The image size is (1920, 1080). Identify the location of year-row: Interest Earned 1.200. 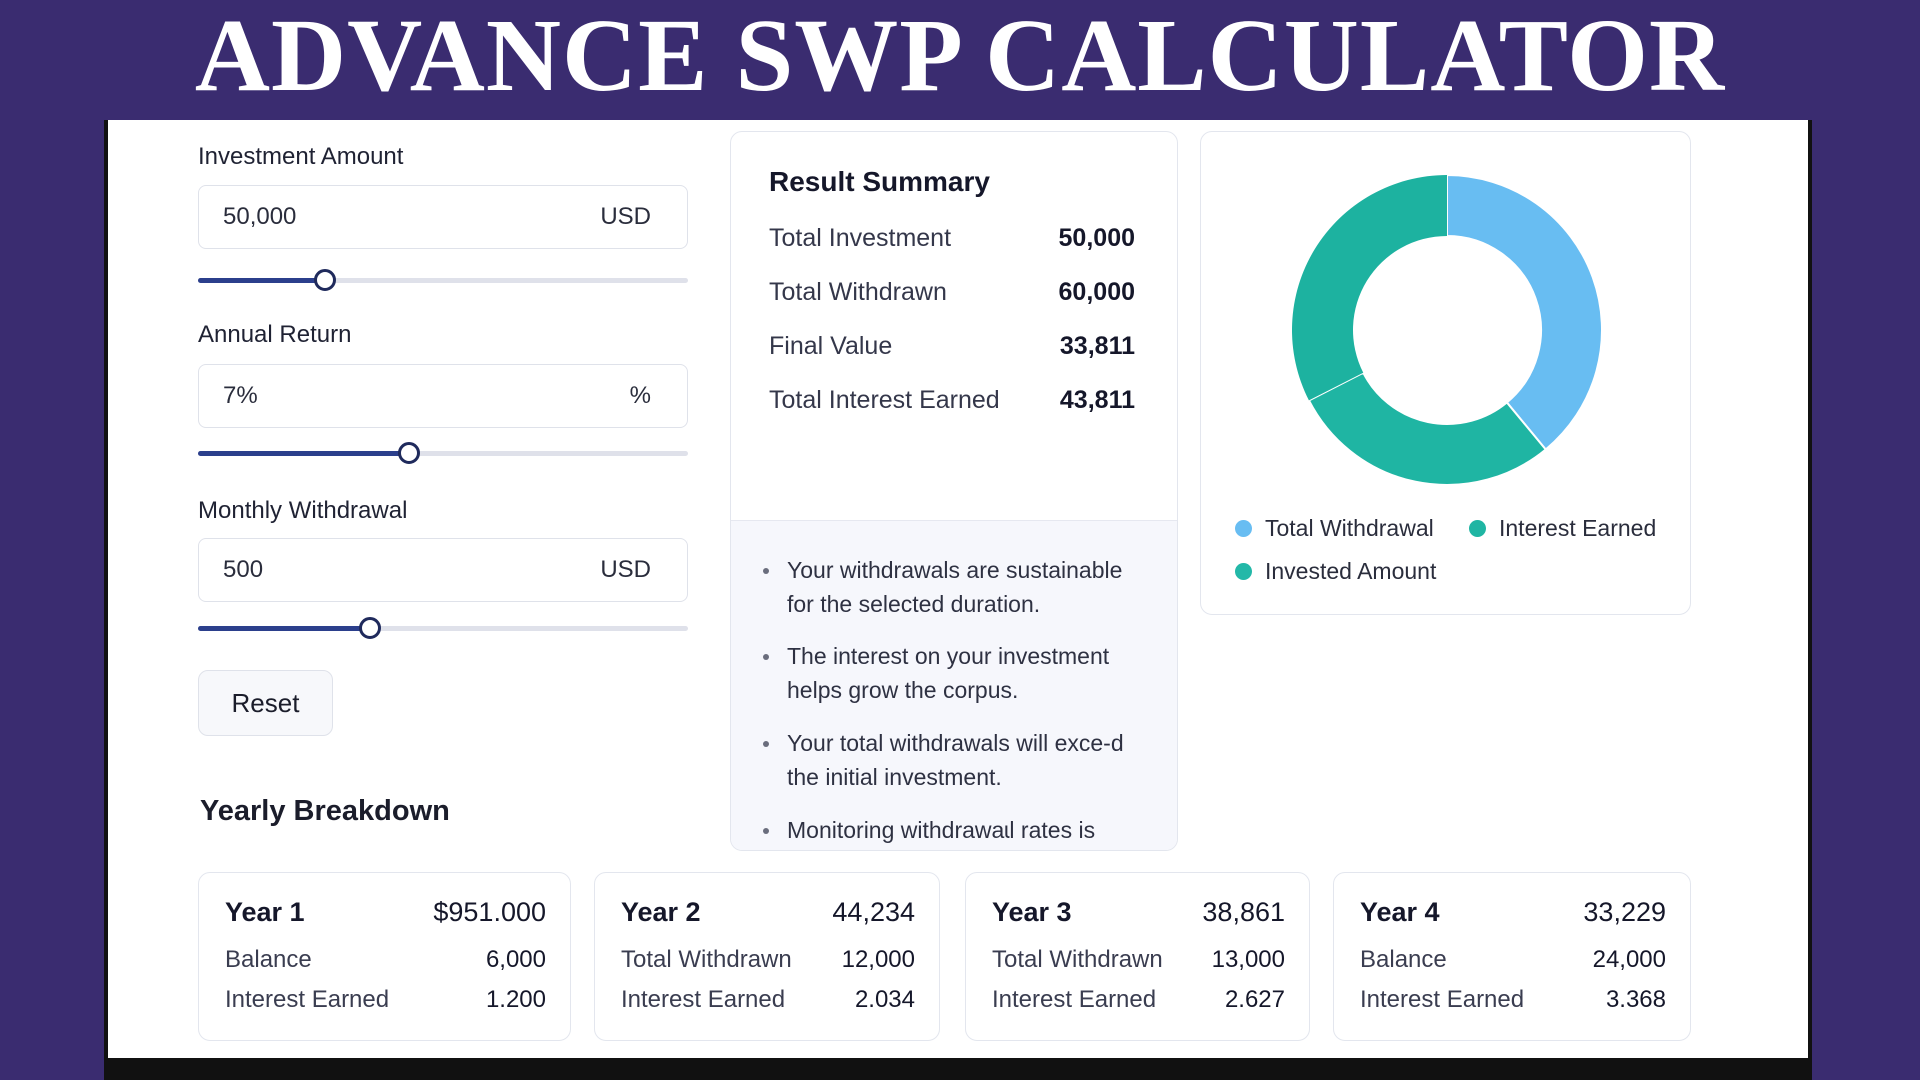
(385, 1000).